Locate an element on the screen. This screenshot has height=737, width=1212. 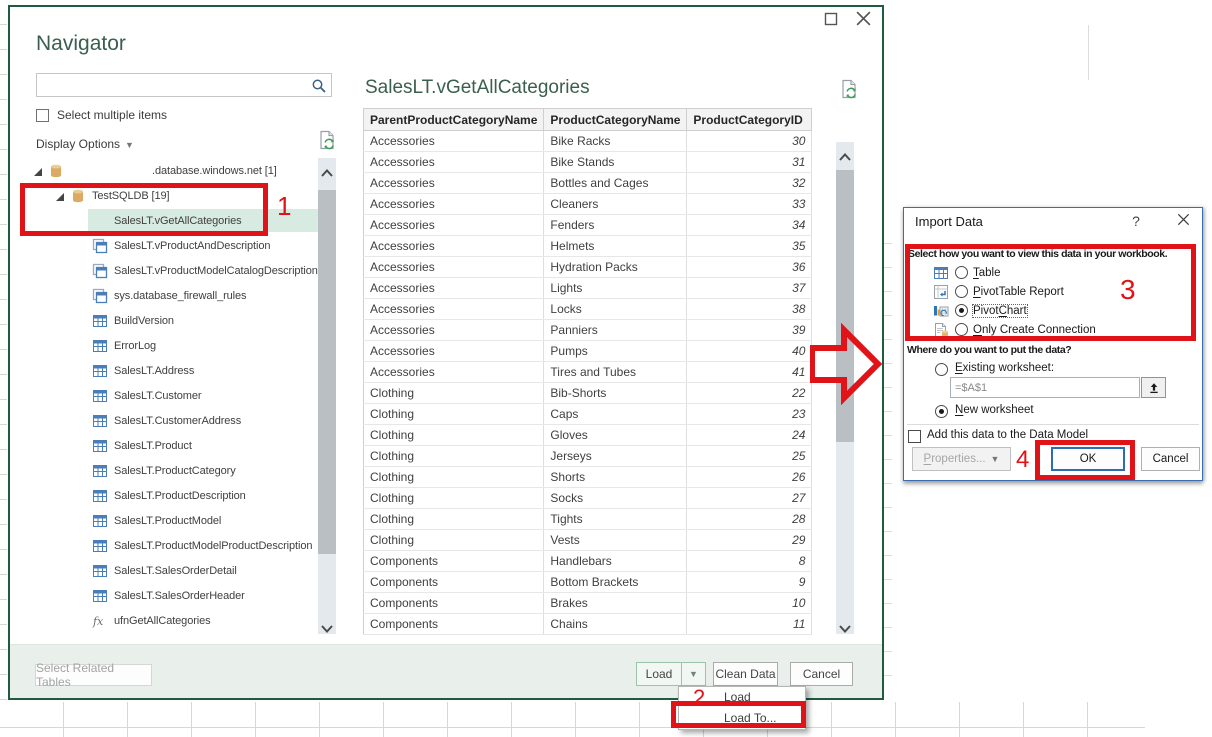
tree-item: SalesLT.vProductAndDescription is located at coordinates (171, 245).